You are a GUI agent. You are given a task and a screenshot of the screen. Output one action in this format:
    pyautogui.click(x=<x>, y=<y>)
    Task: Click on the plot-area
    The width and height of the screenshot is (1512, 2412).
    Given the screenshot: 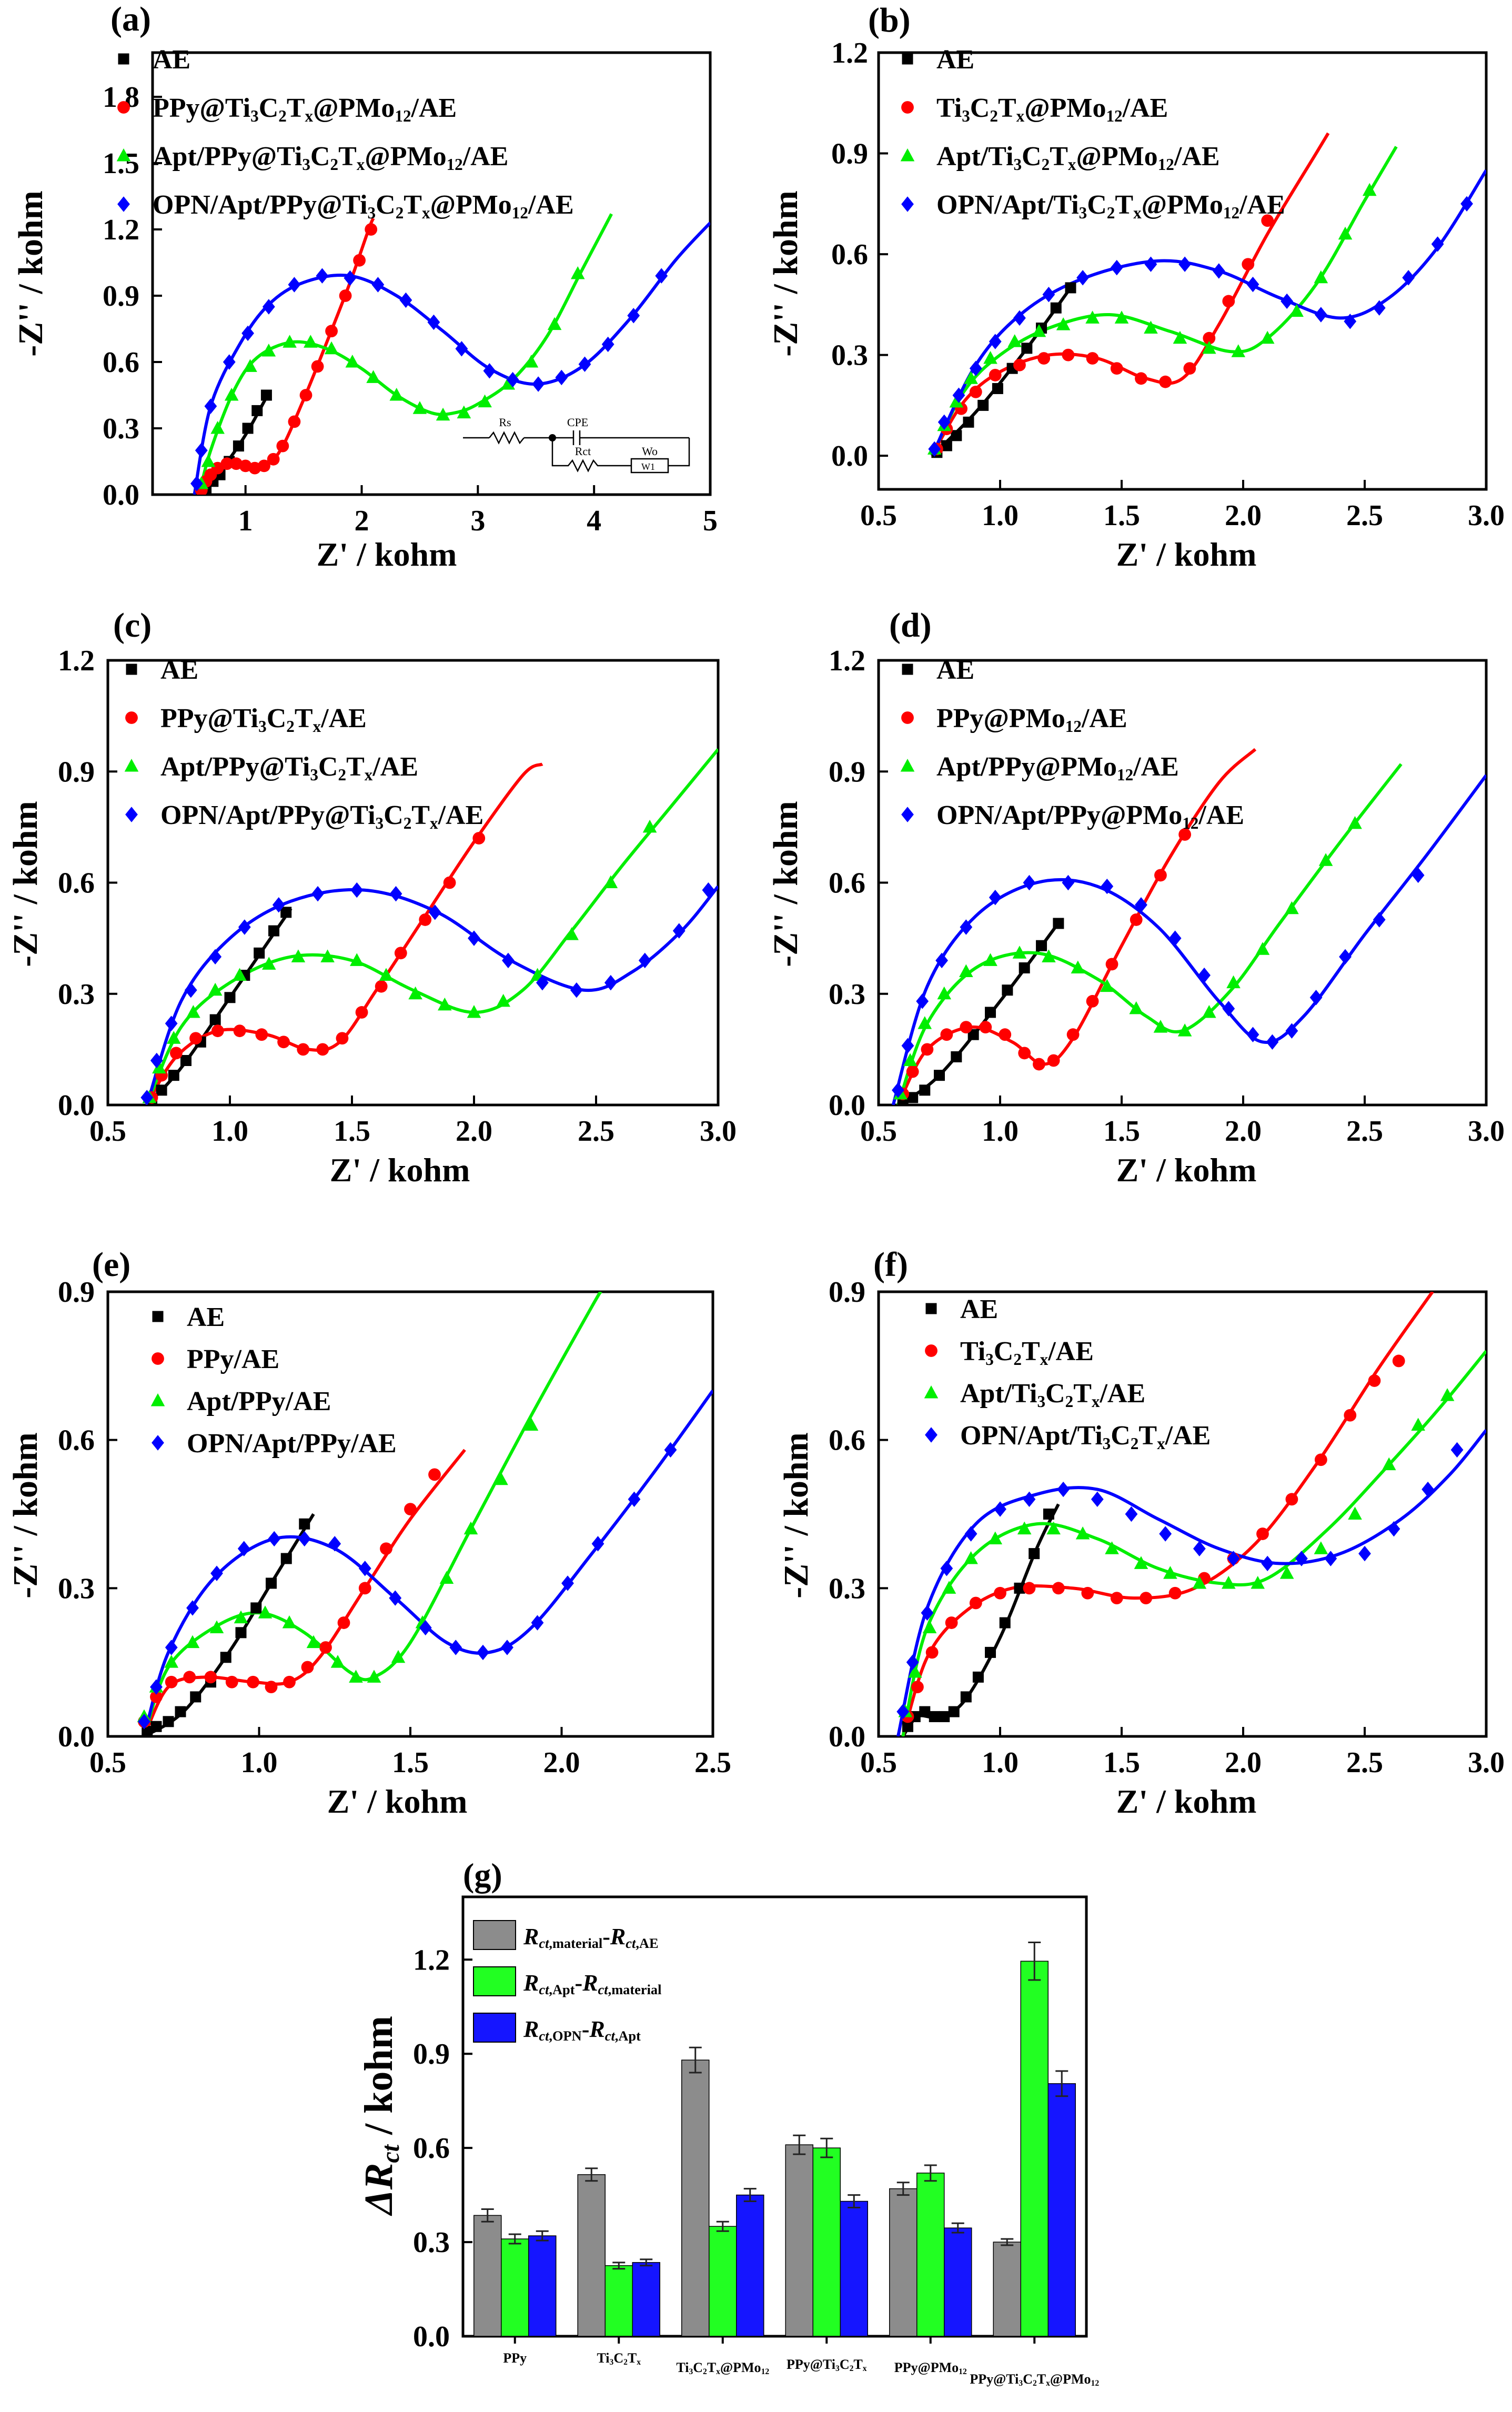 What is the action you would take?
    pyautogui.click(x=450, y=354)
    